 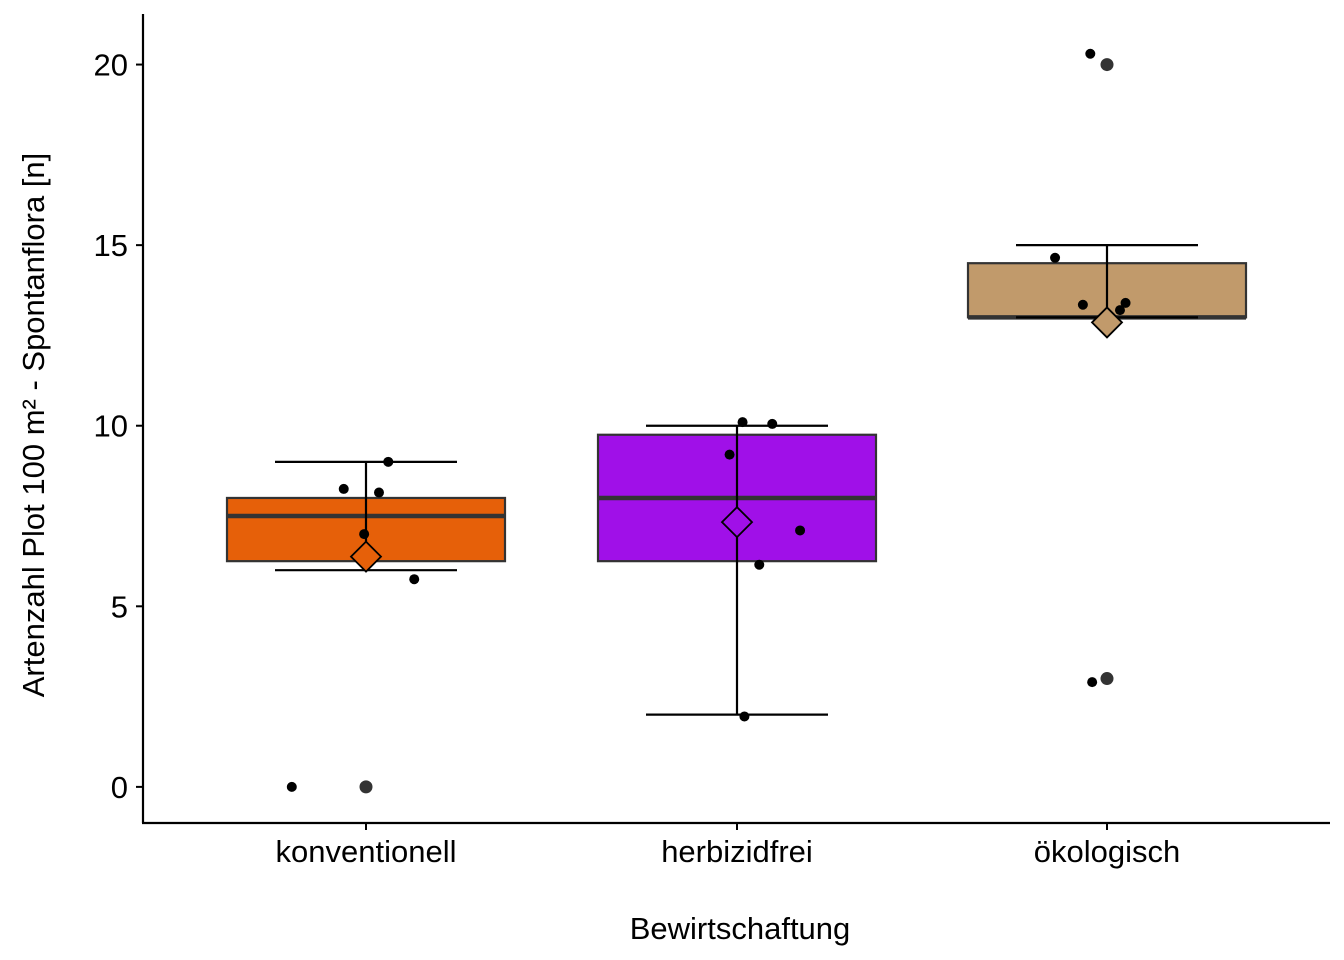 I want to click on y-tick-label: 20, so click(x=111, y=65).